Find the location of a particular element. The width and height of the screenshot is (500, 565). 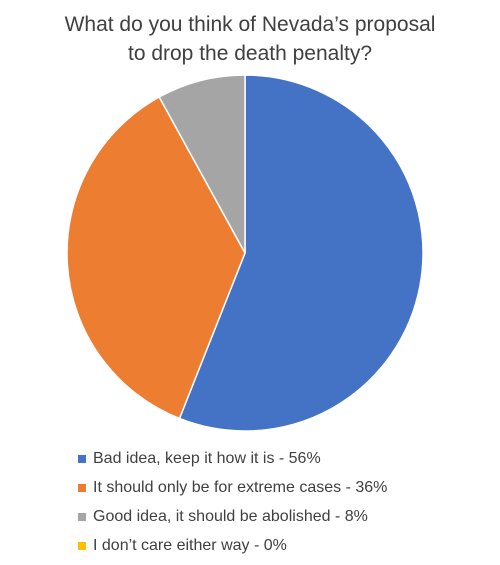

legend-label: Bad idea, keep it how it is - 56% is located at coordinates (207, 458).